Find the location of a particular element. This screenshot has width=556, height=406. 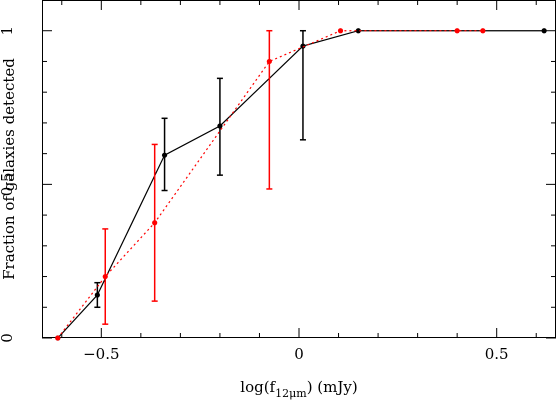

x-tick-label: 0.5 is located at coordinates (497, 354).